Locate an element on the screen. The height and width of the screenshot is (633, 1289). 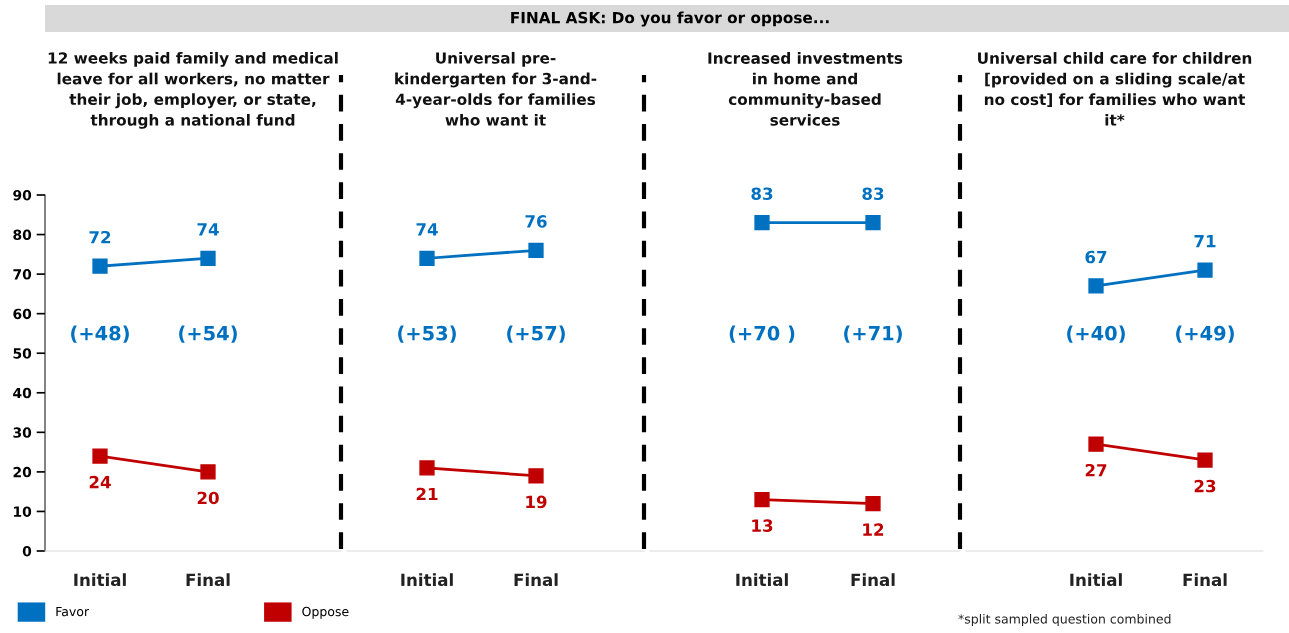
data-label: 12 is located at coordinates (873, 529).